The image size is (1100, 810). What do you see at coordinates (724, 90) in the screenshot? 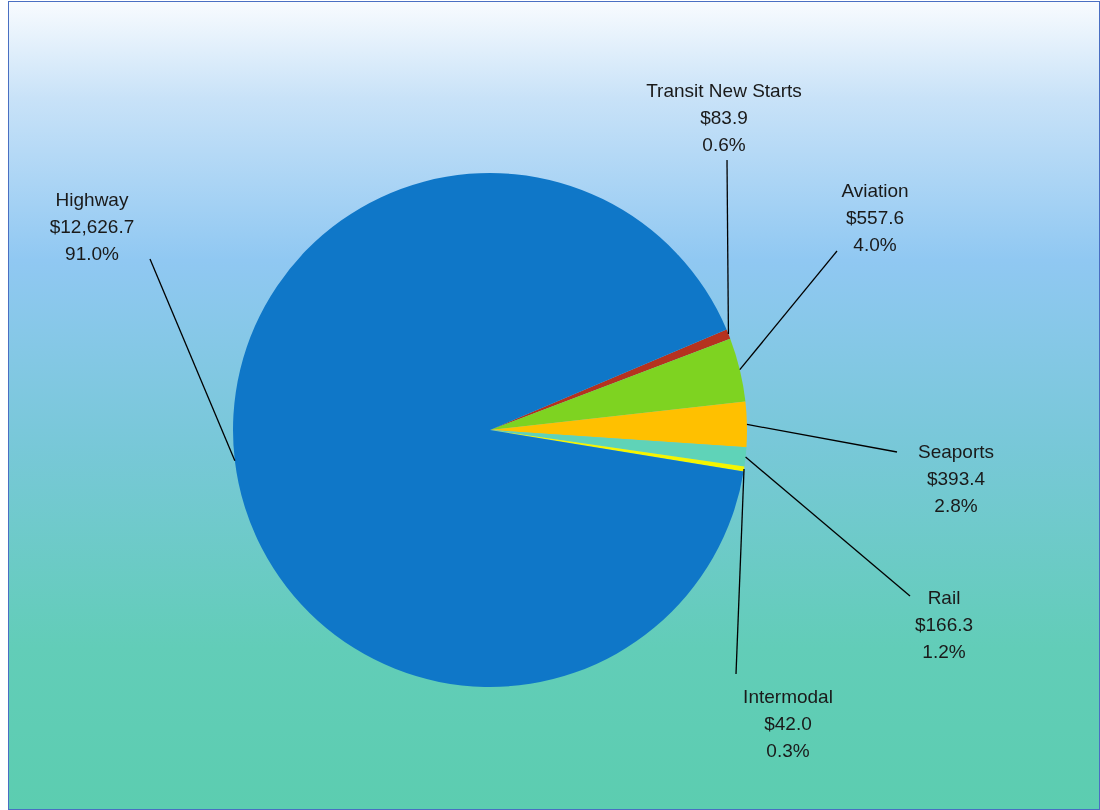
I see `slice-label: Transit New Starts` at bounding box center [724, 90].